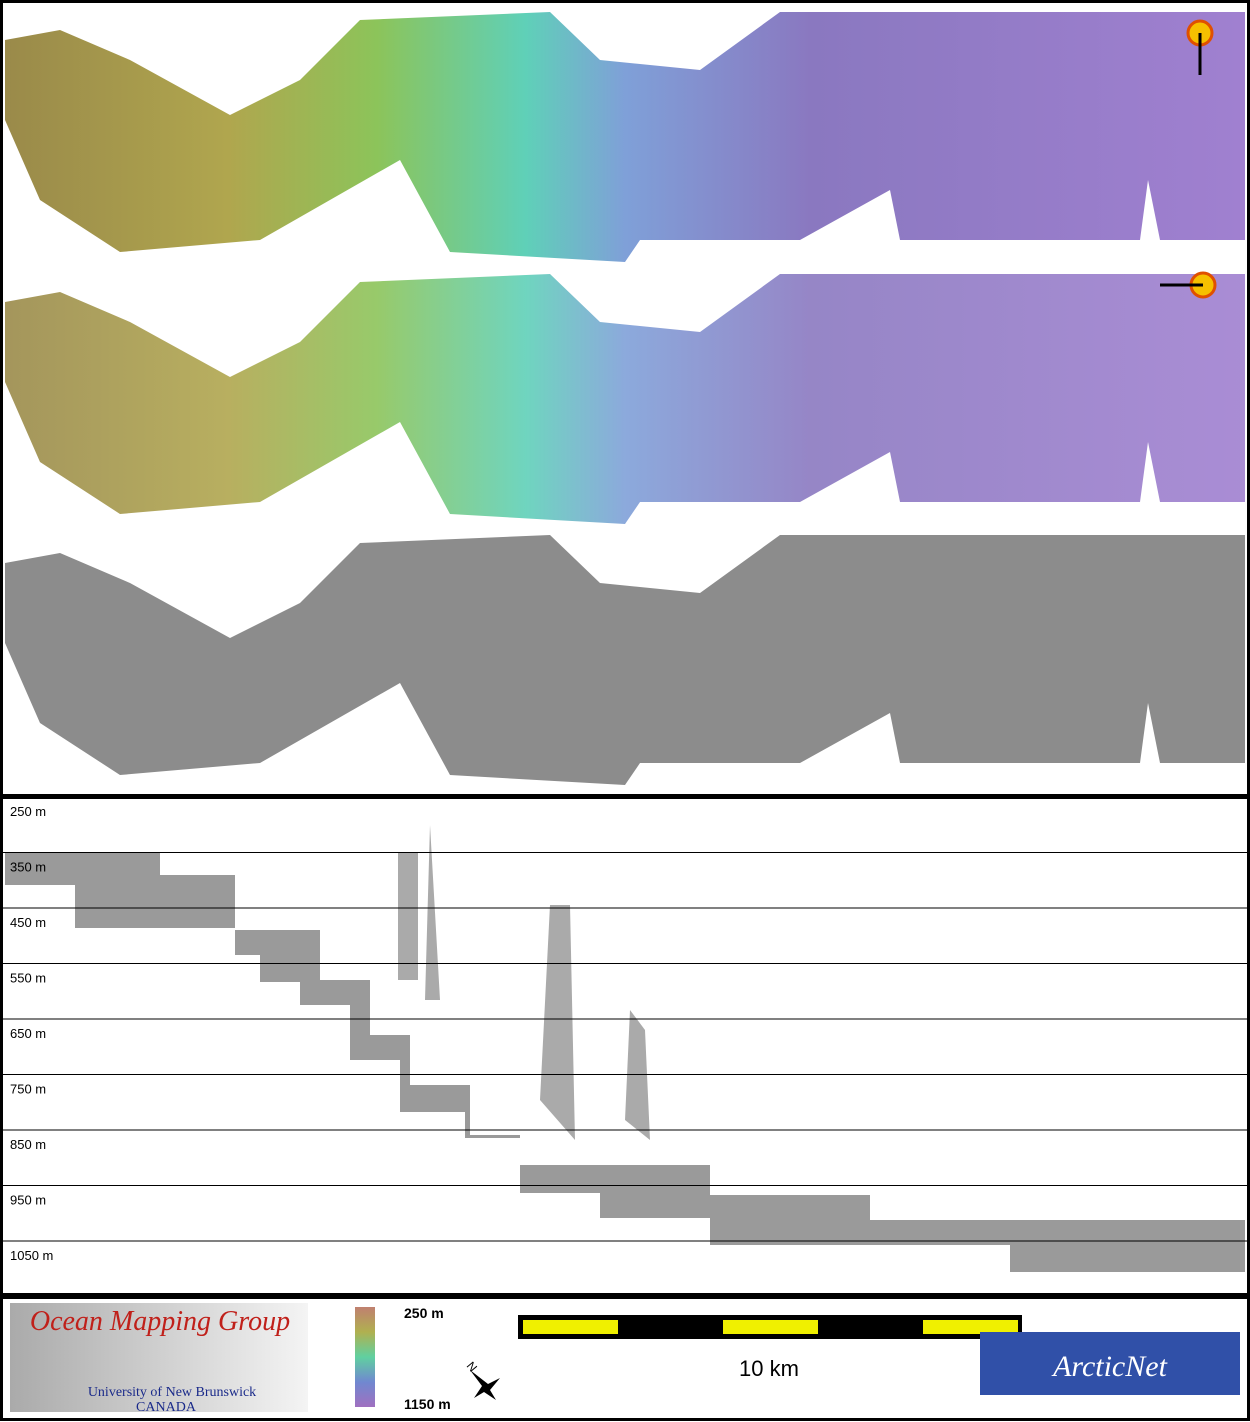 Image resolution: width=1250 pixels, height=1422 pixels. Describe the element at coordinates (160, 1321) in the screenshot. I see `logo-title: Ocean Mapping Group` at that location.